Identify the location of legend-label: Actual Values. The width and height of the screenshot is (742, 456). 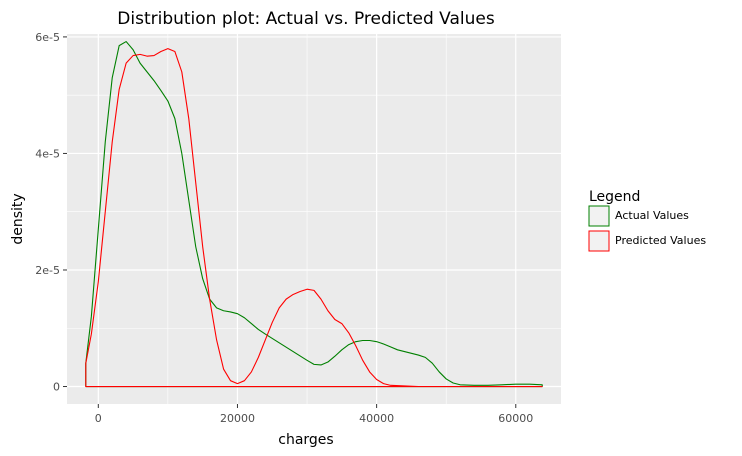
(652, 215).